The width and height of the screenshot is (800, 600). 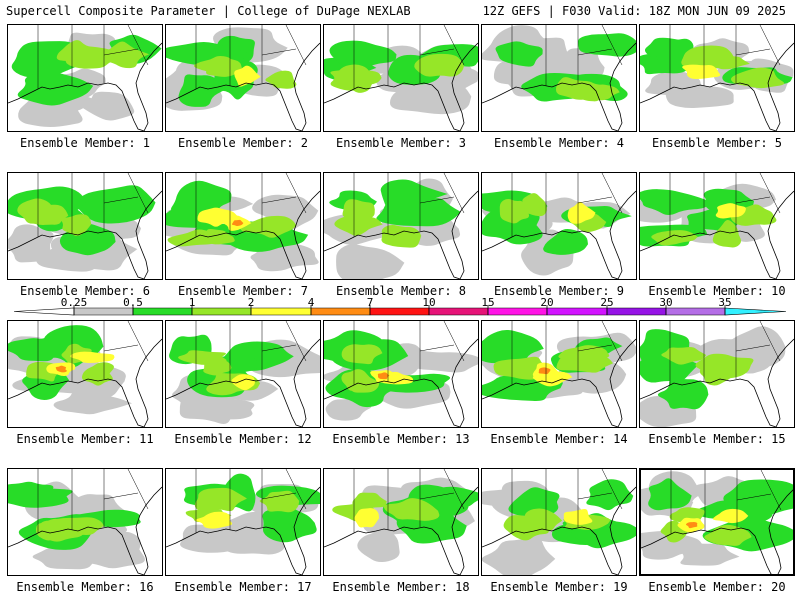 What do you see at coordinates (243, 439) in the screenshot?
I see `ensemble-member-label: Ensemble Member: 12` at bounding box center [243, 439].